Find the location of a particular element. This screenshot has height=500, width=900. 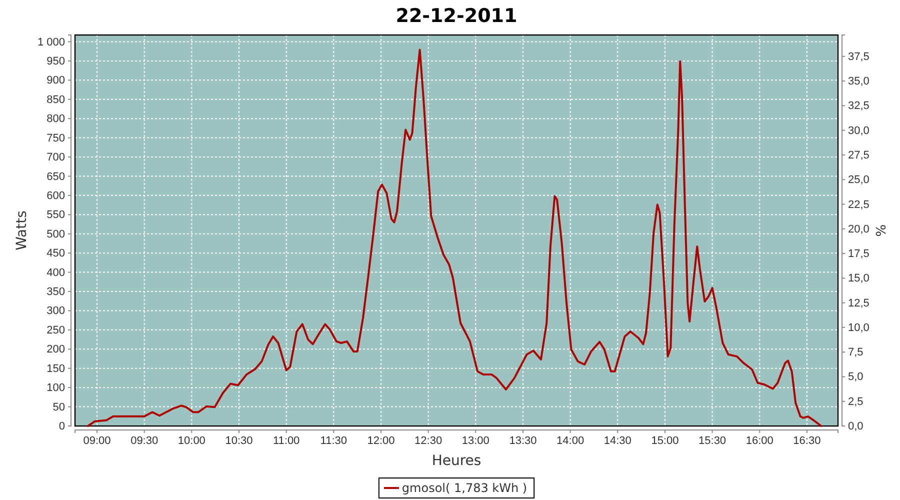

y2-tick-label: 12,5 is located at coordinates (859, 303).